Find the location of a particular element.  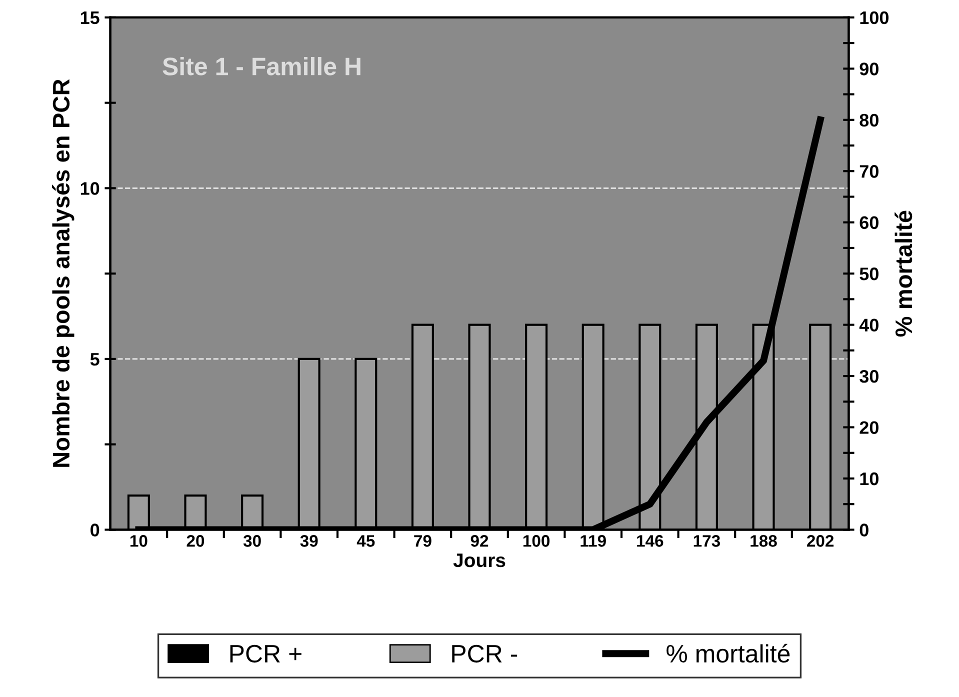

x-tick-label: 146 is located at coordinates (650, 541).